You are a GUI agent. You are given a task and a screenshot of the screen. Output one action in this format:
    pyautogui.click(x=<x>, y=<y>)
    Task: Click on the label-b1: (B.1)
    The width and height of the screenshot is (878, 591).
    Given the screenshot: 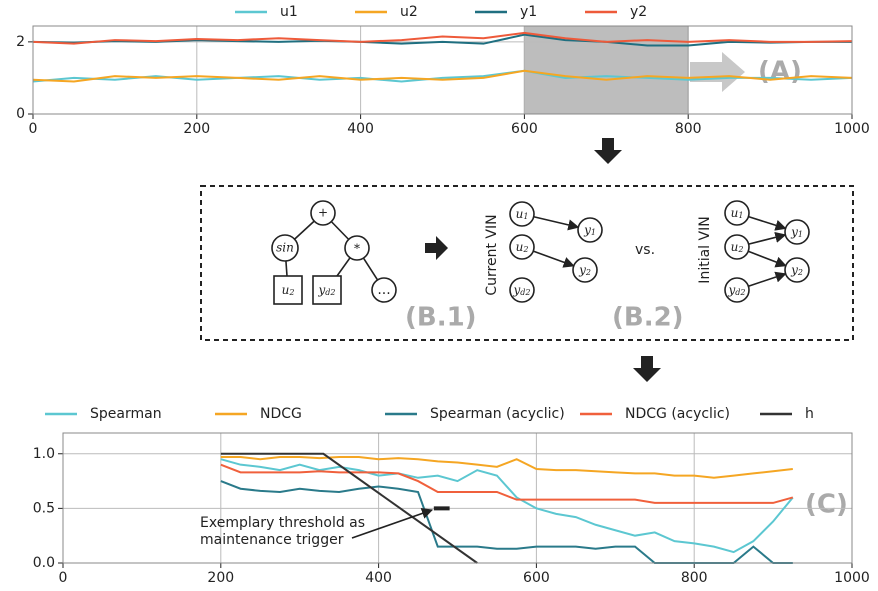 What is the action you would take?
    pyautogui.click(x=441, y=318)
    